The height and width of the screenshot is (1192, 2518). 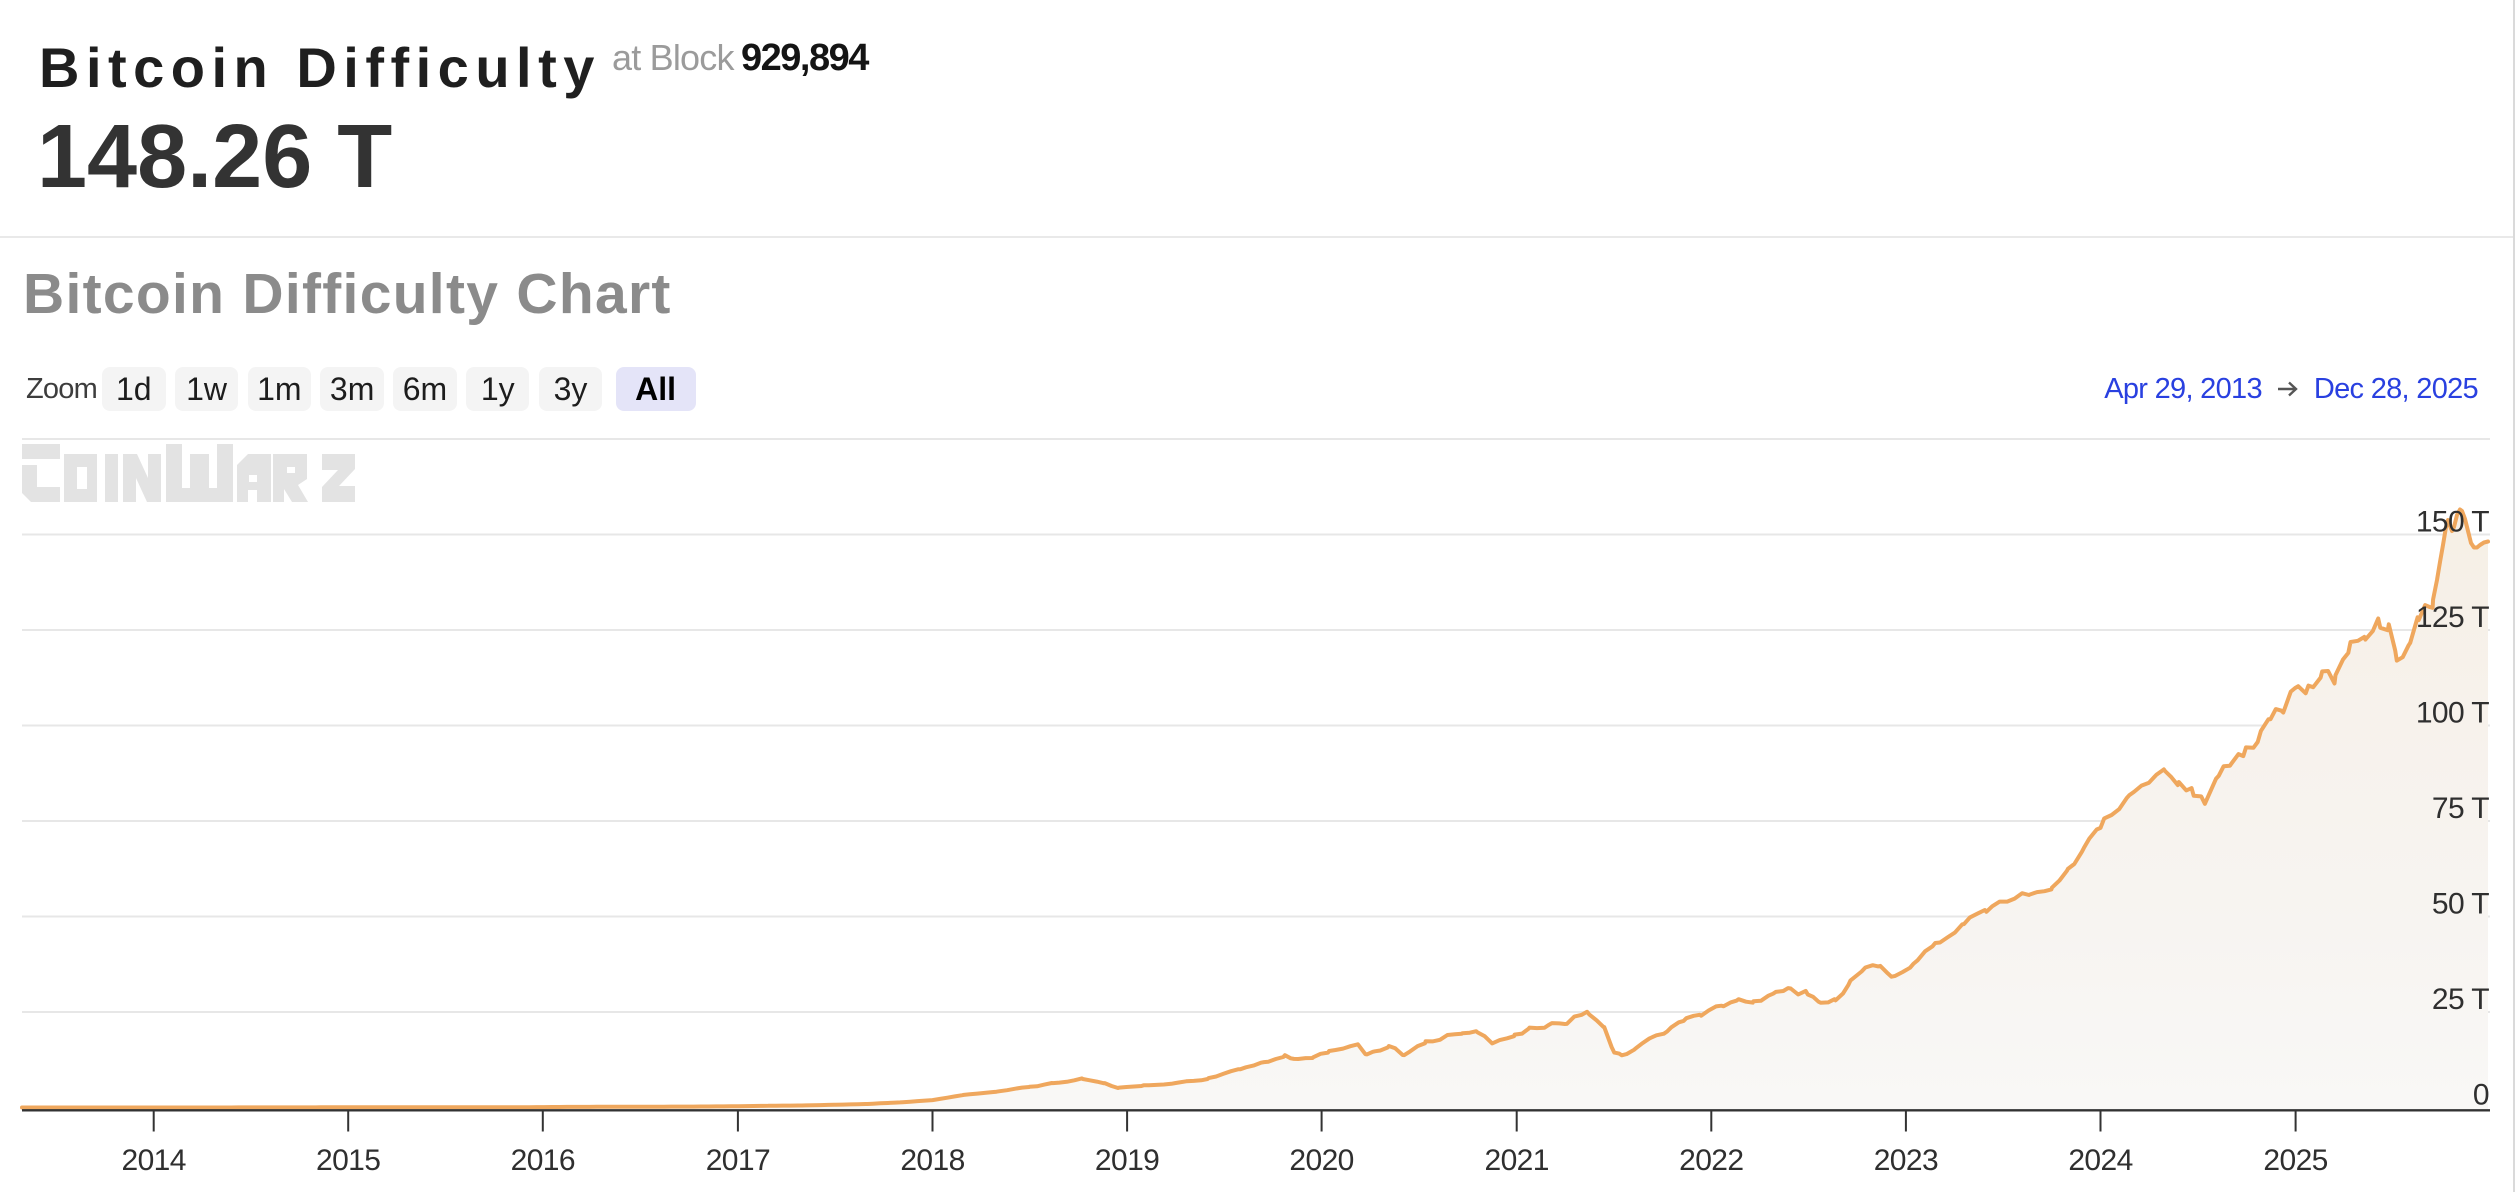 I want to click on svg-text: 25 T, so click(x=2460, y=999).